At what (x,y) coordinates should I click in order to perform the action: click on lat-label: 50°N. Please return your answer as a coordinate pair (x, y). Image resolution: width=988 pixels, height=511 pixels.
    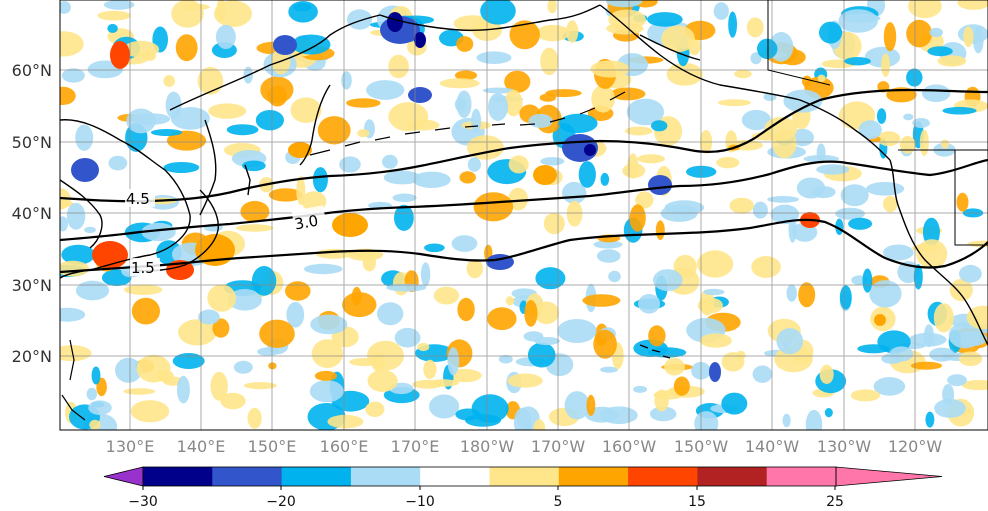
    Looking at the image, I should click on (32, 142).